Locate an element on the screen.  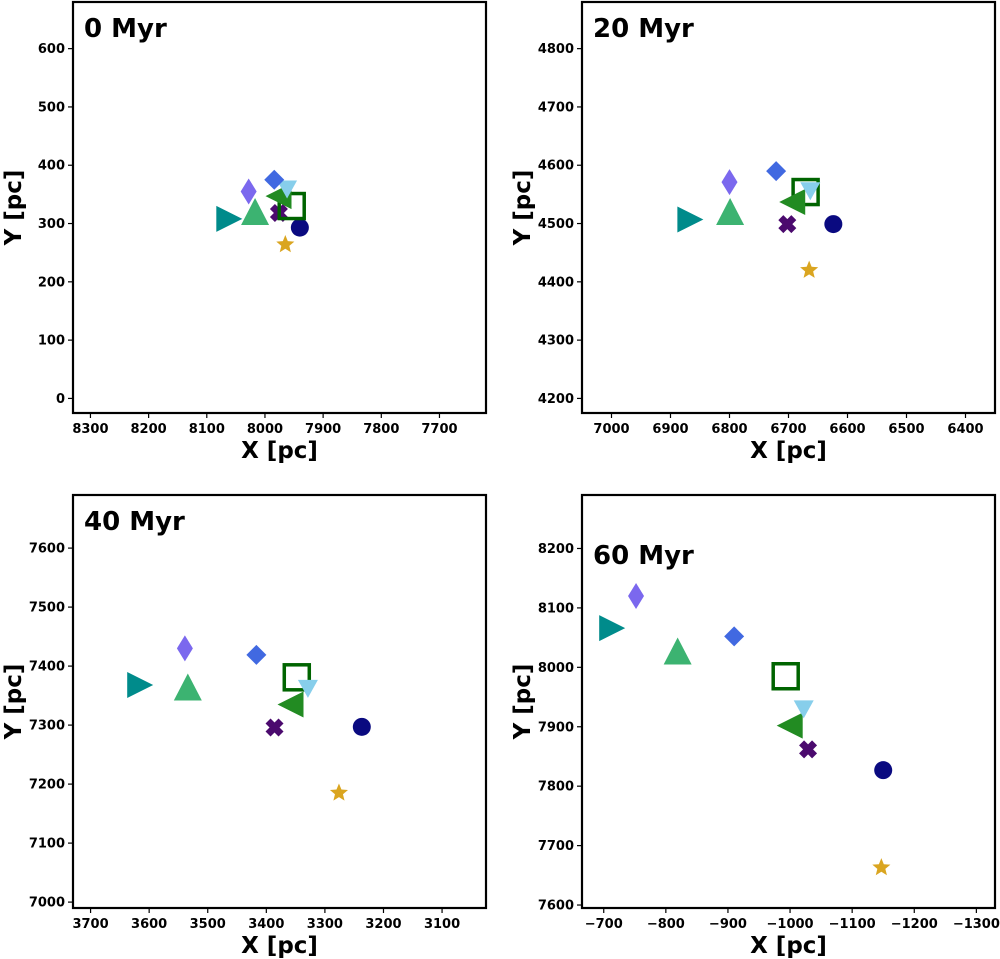
y-tick-label: 7700 is located at coordinates (556, 846).